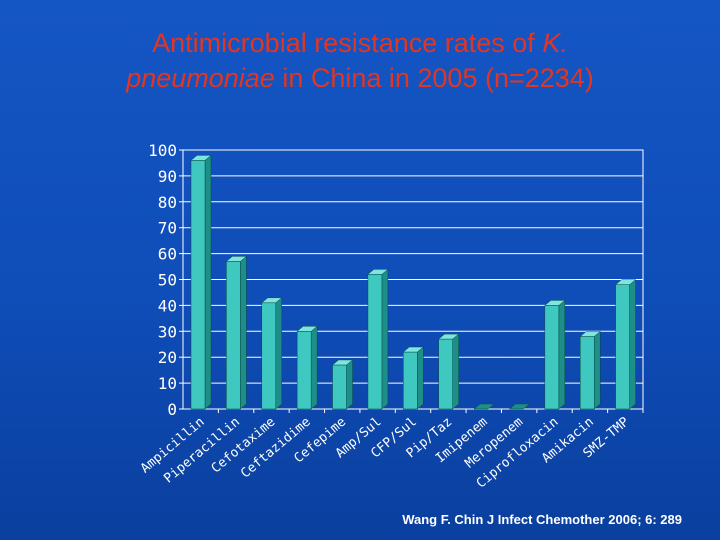 The image size is (720, 540). I want to click on y-tick-label: 40, so click(167, 305).